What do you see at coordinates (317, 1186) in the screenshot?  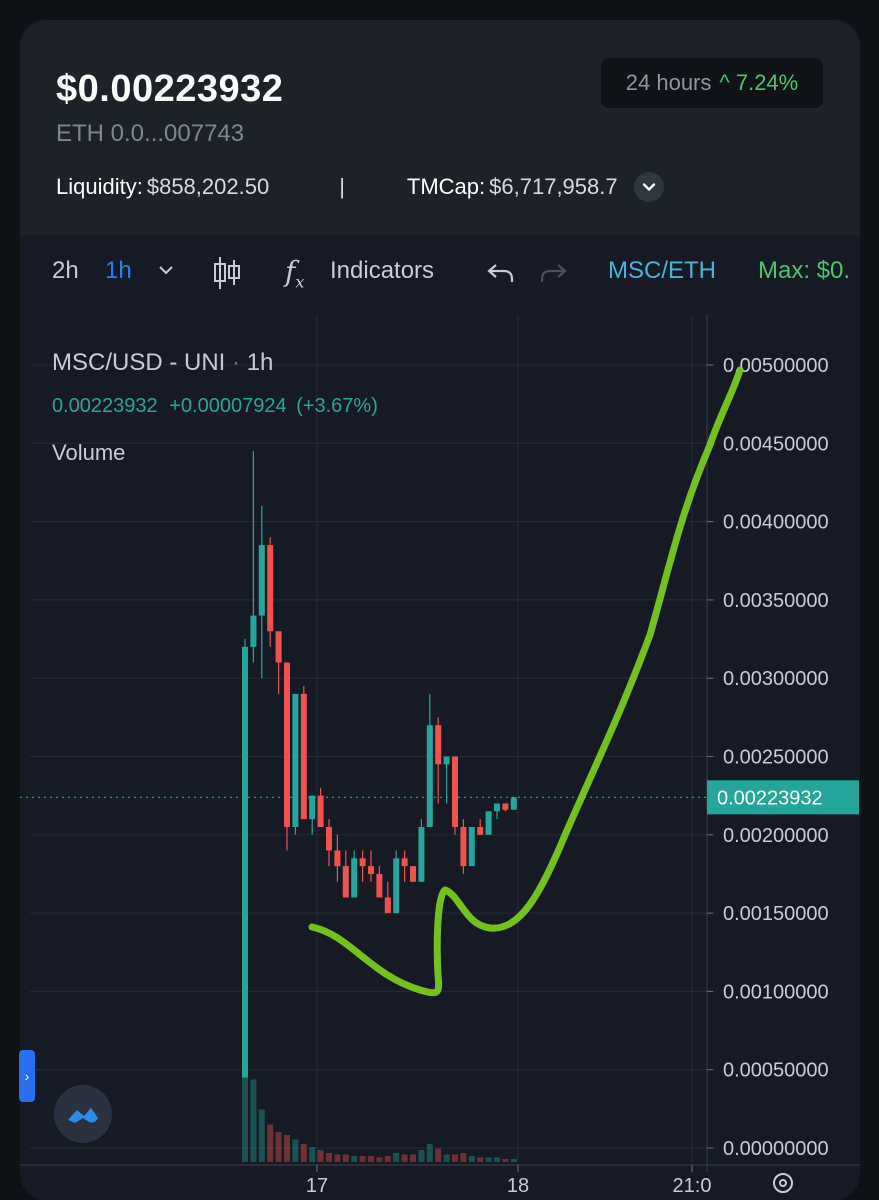 I see `x-tick-label: 17` at bounding box center [317, 1186].